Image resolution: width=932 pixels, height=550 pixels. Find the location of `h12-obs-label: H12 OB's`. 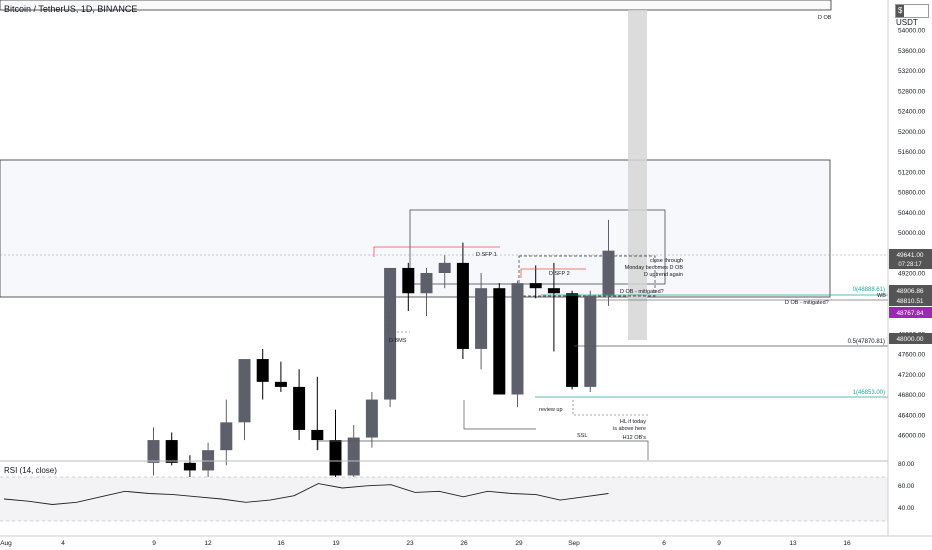

h12-obs-label: H12 OB's is located at coordinates (635, 438).